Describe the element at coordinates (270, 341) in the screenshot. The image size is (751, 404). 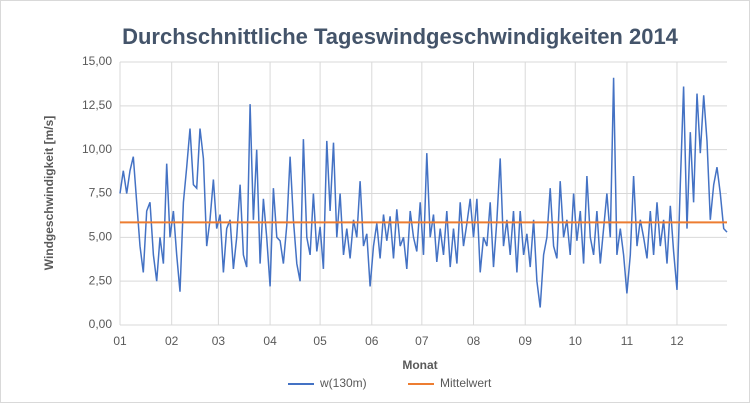
I see `x-tick-label: 04` at that location.